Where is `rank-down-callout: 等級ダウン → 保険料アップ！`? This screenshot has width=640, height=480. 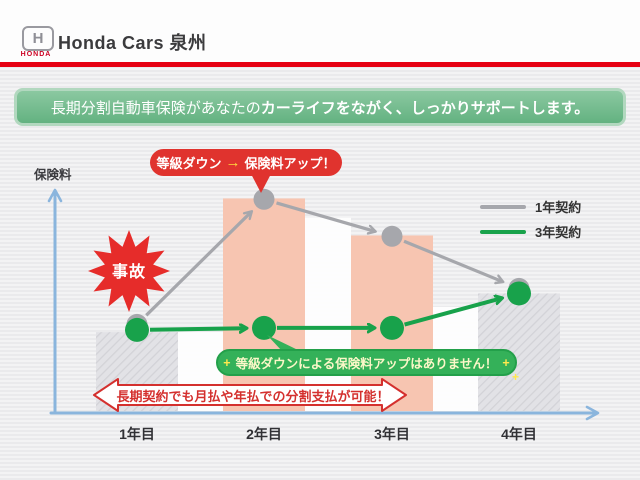 rank-down-callout: 等級ダウン → 保険料アップ！ is located at coordinates (246, 162).